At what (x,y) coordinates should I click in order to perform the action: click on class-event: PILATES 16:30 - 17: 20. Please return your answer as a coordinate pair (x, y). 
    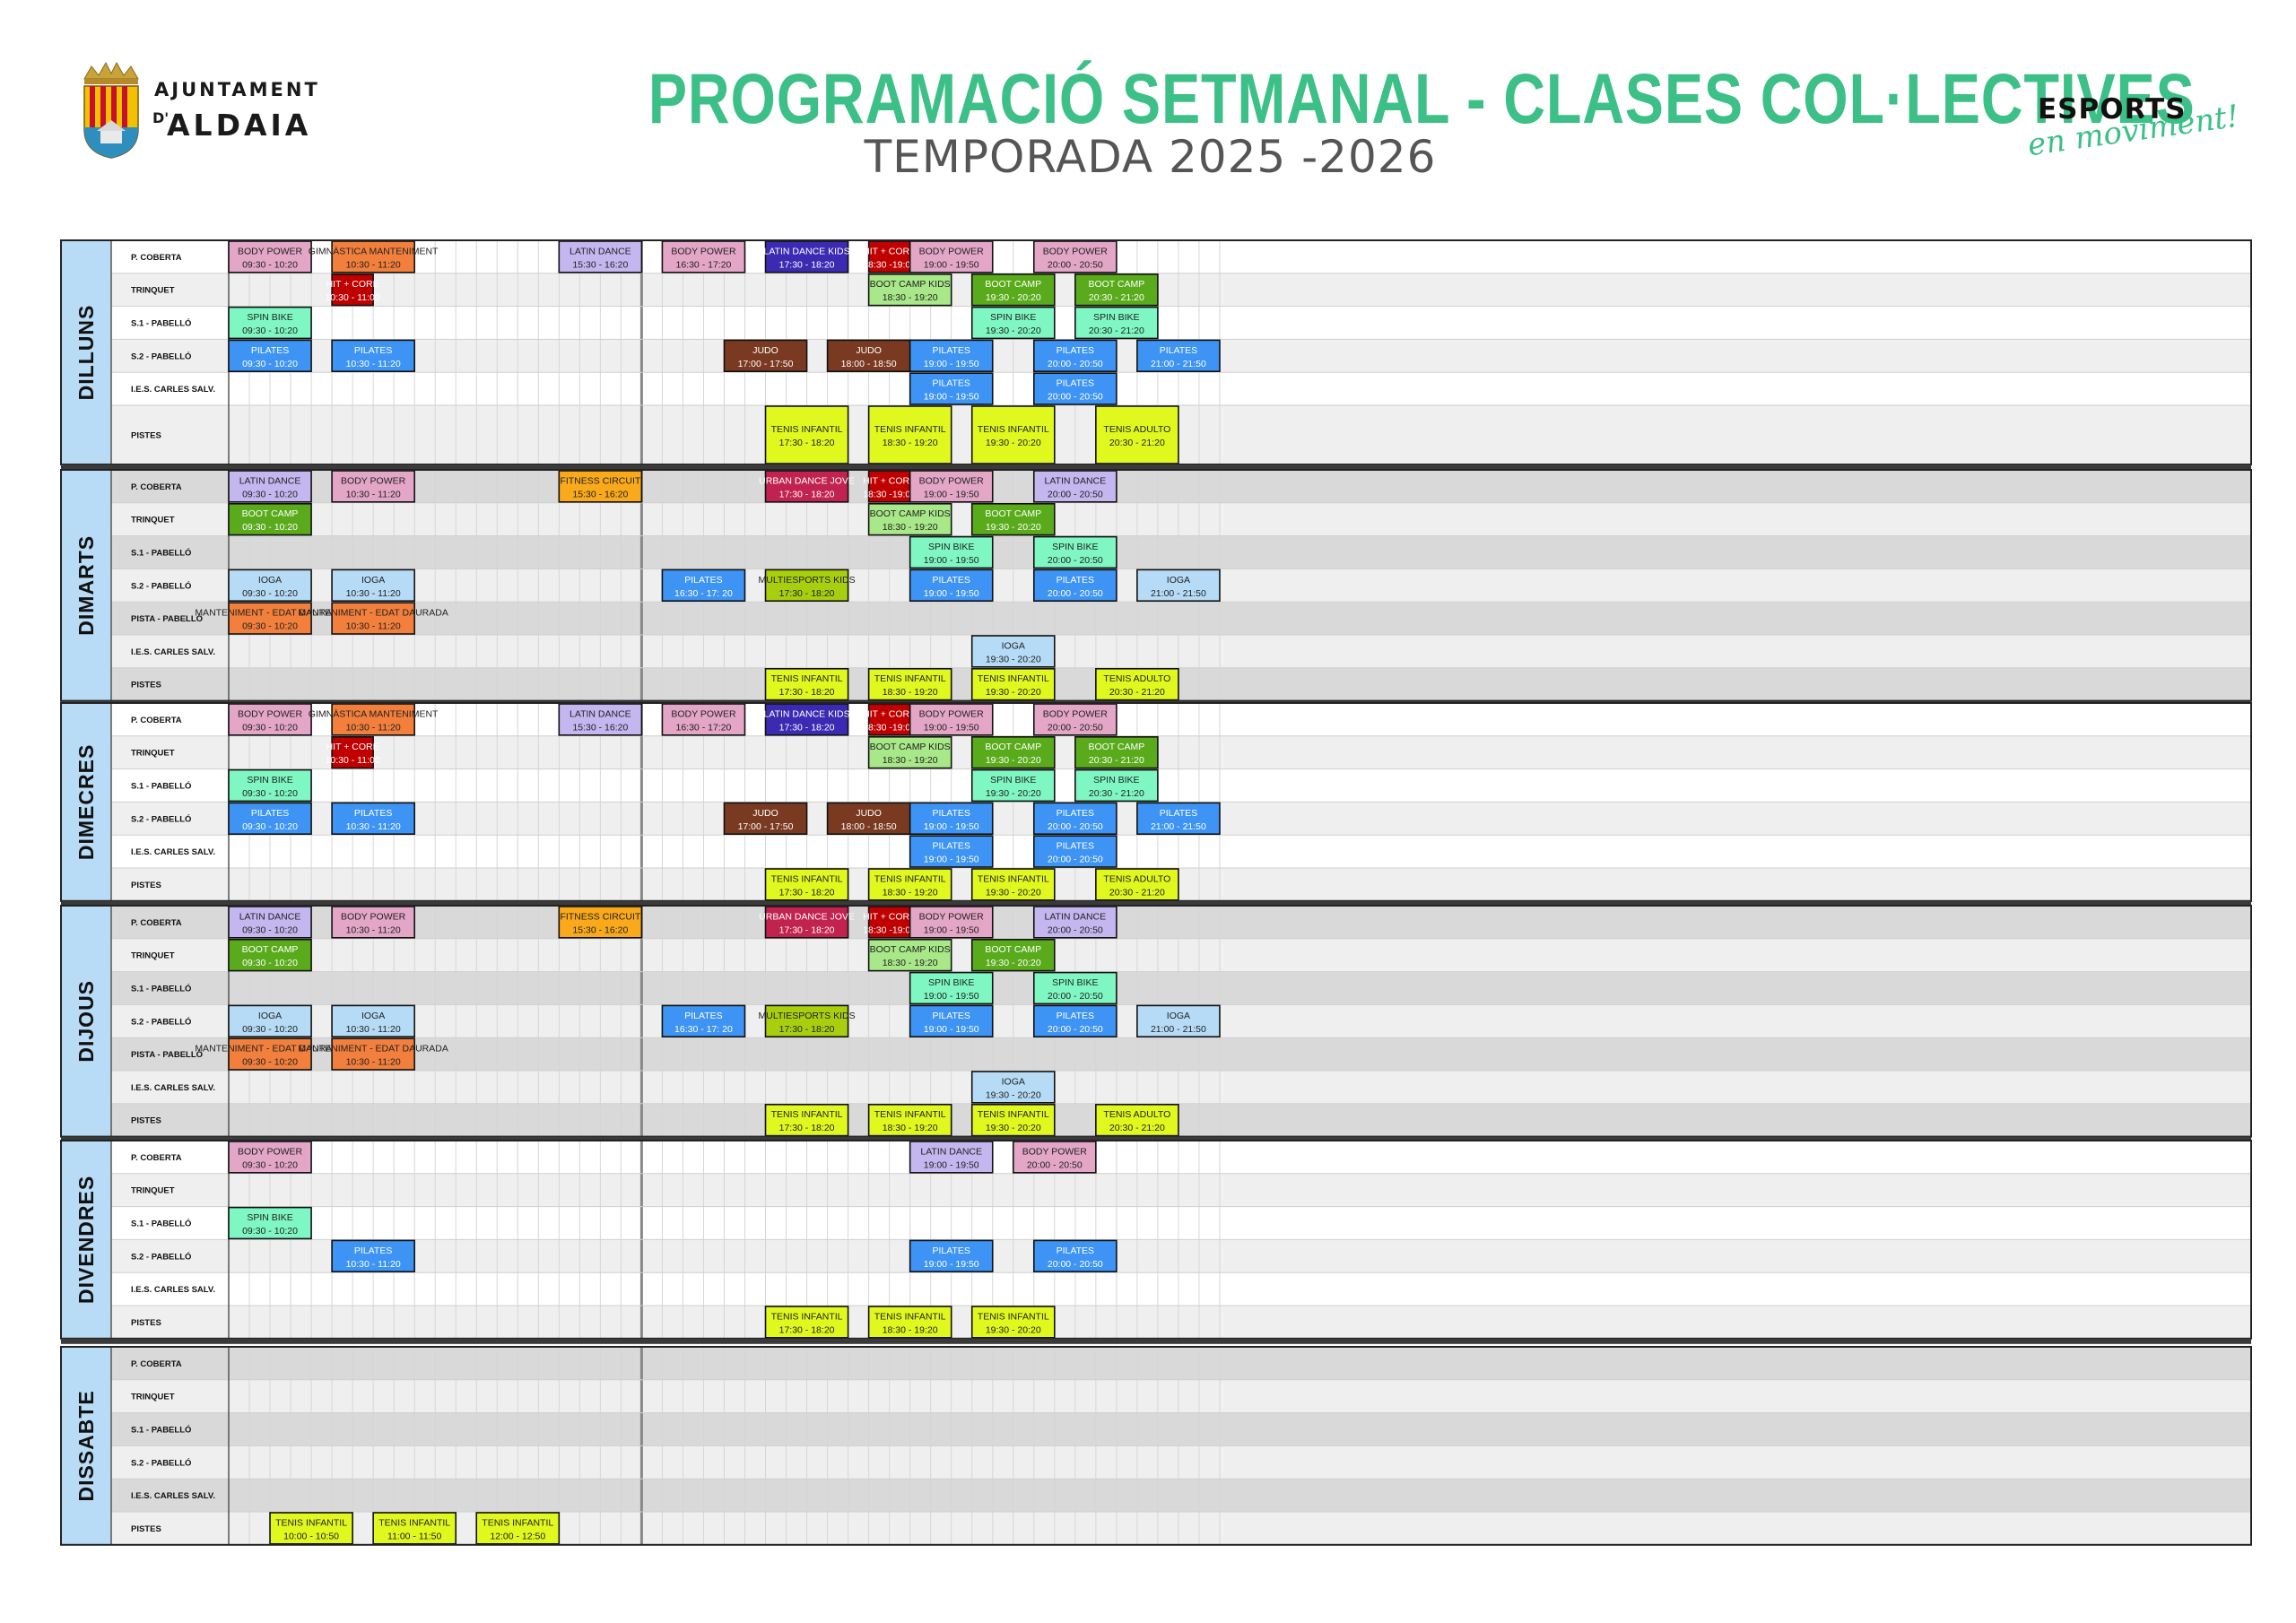
    Looking at the image, I should click on (703, 1021).